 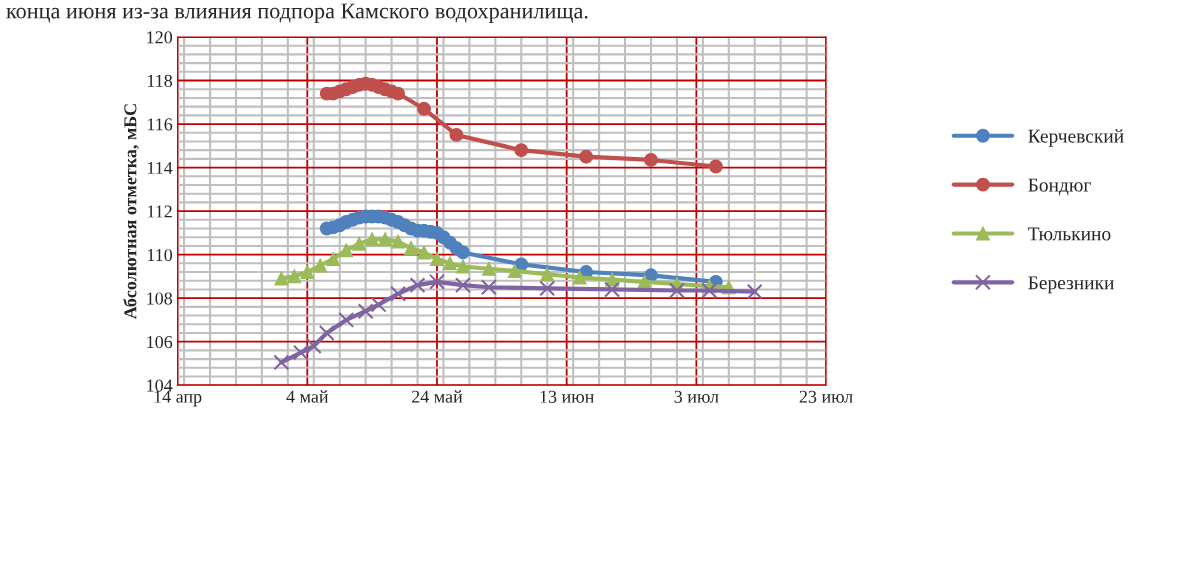 I want to click on x-tick-label: 13 июн, so click(x=567, y=396).